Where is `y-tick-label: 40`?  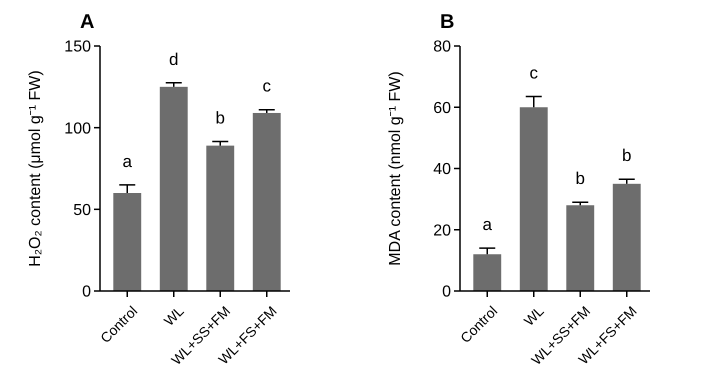
y-tick-label: 40 is located at coordinates (442, 169).